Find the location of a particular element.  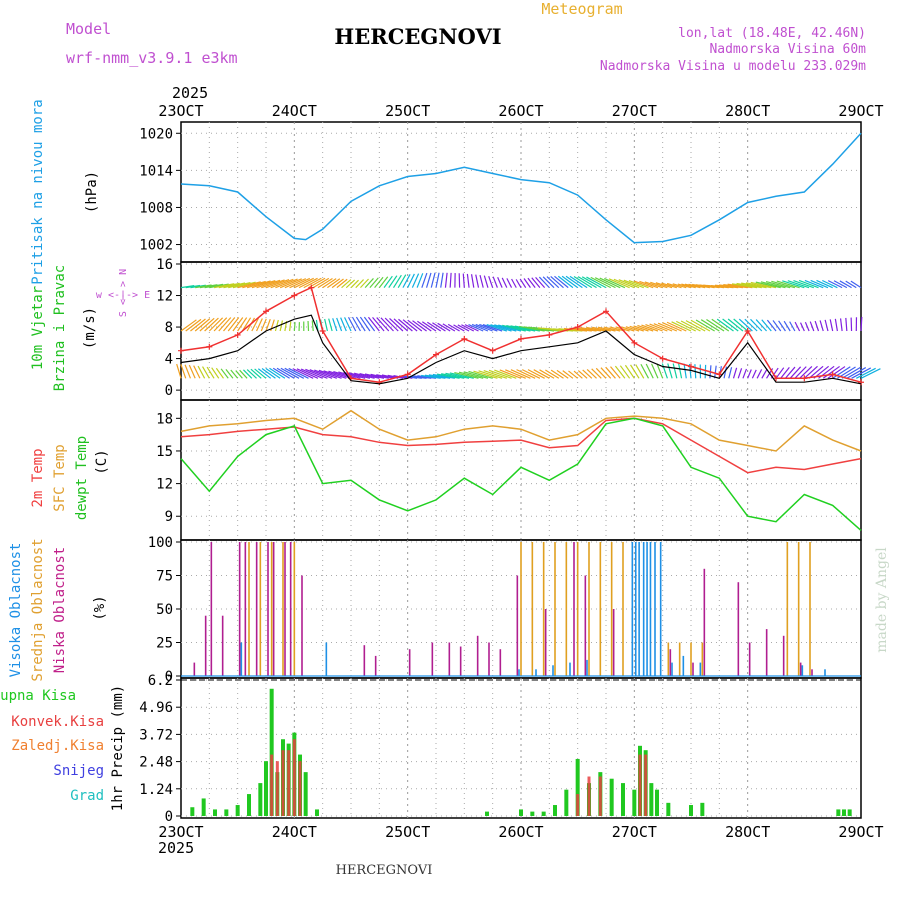

x-tick-label-bottom: 28OCT is located at coordinates (747, 832).